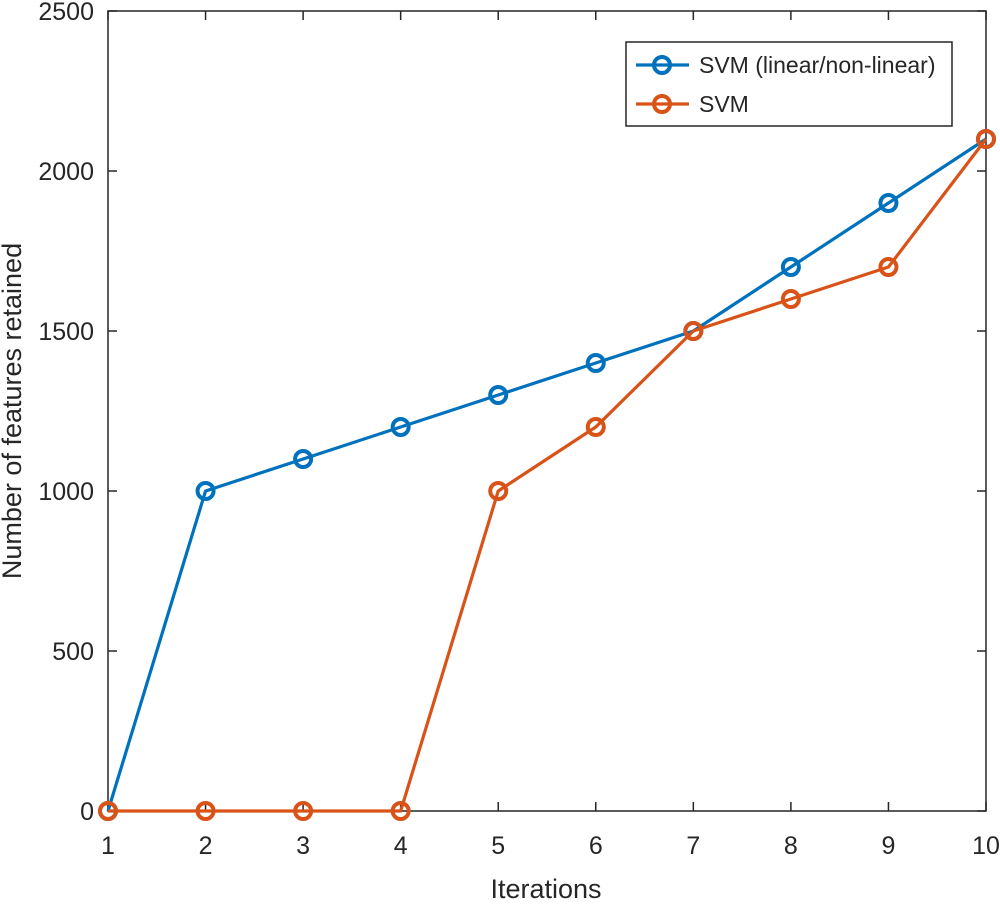 This screenshot has height=904, width=1000. I want to click on y-tick-label: 1000, so click(66, 492).